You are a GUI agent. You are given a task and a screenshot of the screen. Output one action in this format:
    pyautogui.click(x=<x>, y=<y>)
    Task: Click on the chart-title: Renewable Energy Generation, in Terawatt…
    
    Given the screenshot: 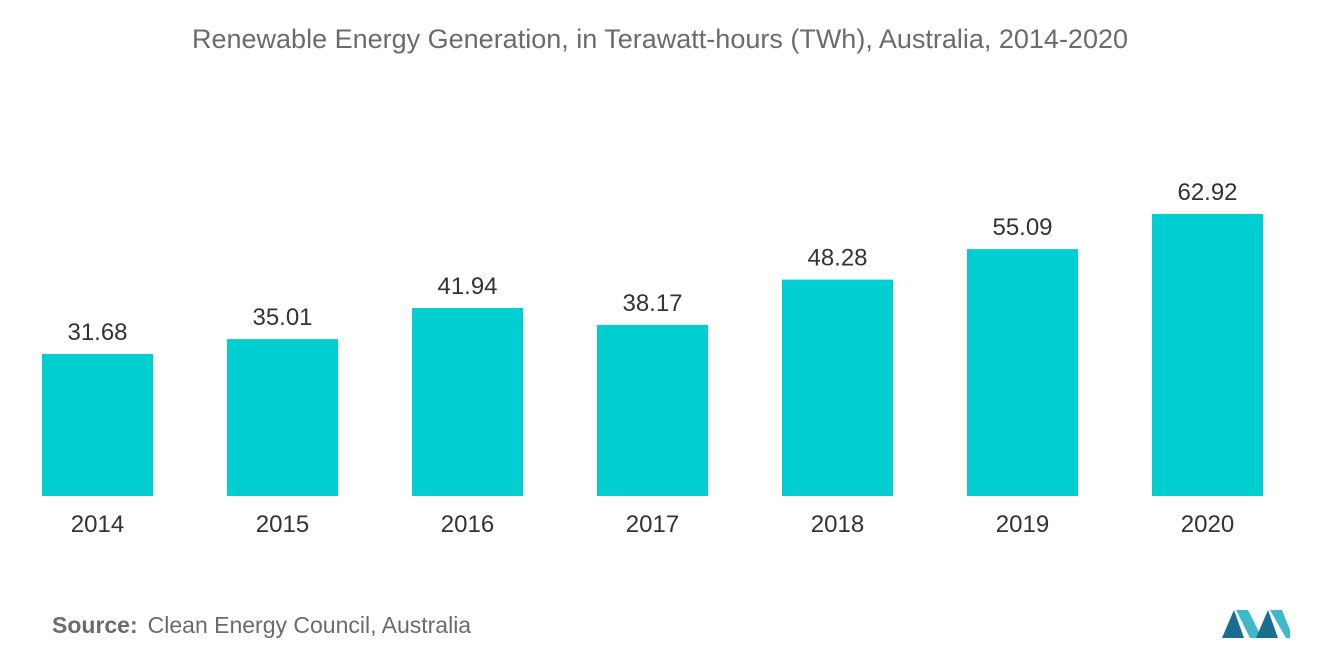 What is the action you would take?
    pyautogui.click(x=660, y=39)
    